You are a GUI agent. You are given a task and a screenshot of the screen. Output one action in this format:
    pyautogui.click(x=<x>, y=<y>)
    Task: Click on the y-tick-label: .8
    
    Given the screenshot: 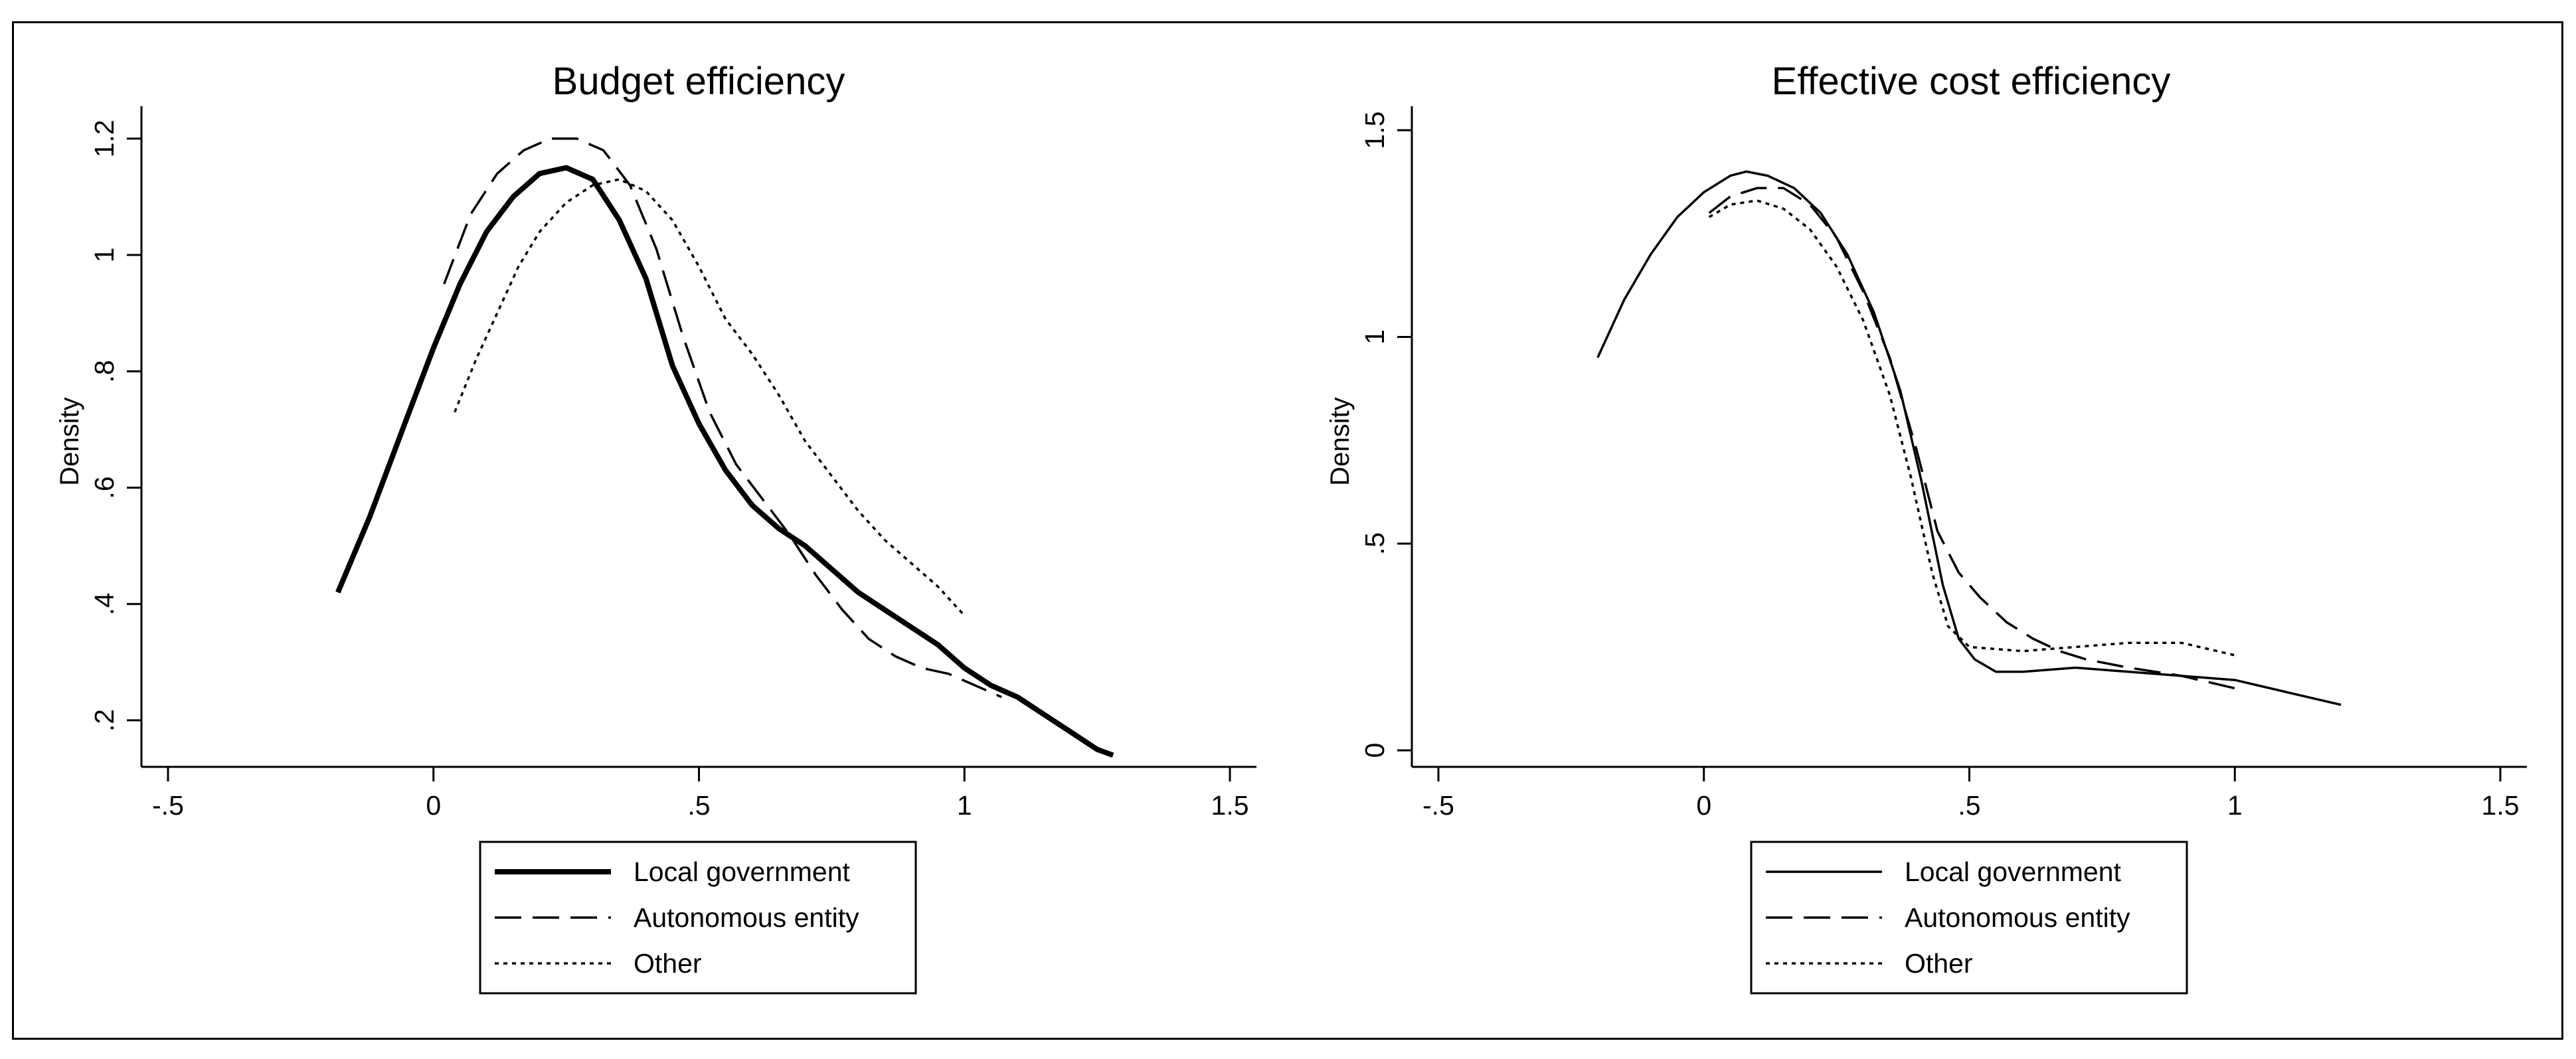 What is the action you would take?
    pyautogui.click(x=104, y=371)
    